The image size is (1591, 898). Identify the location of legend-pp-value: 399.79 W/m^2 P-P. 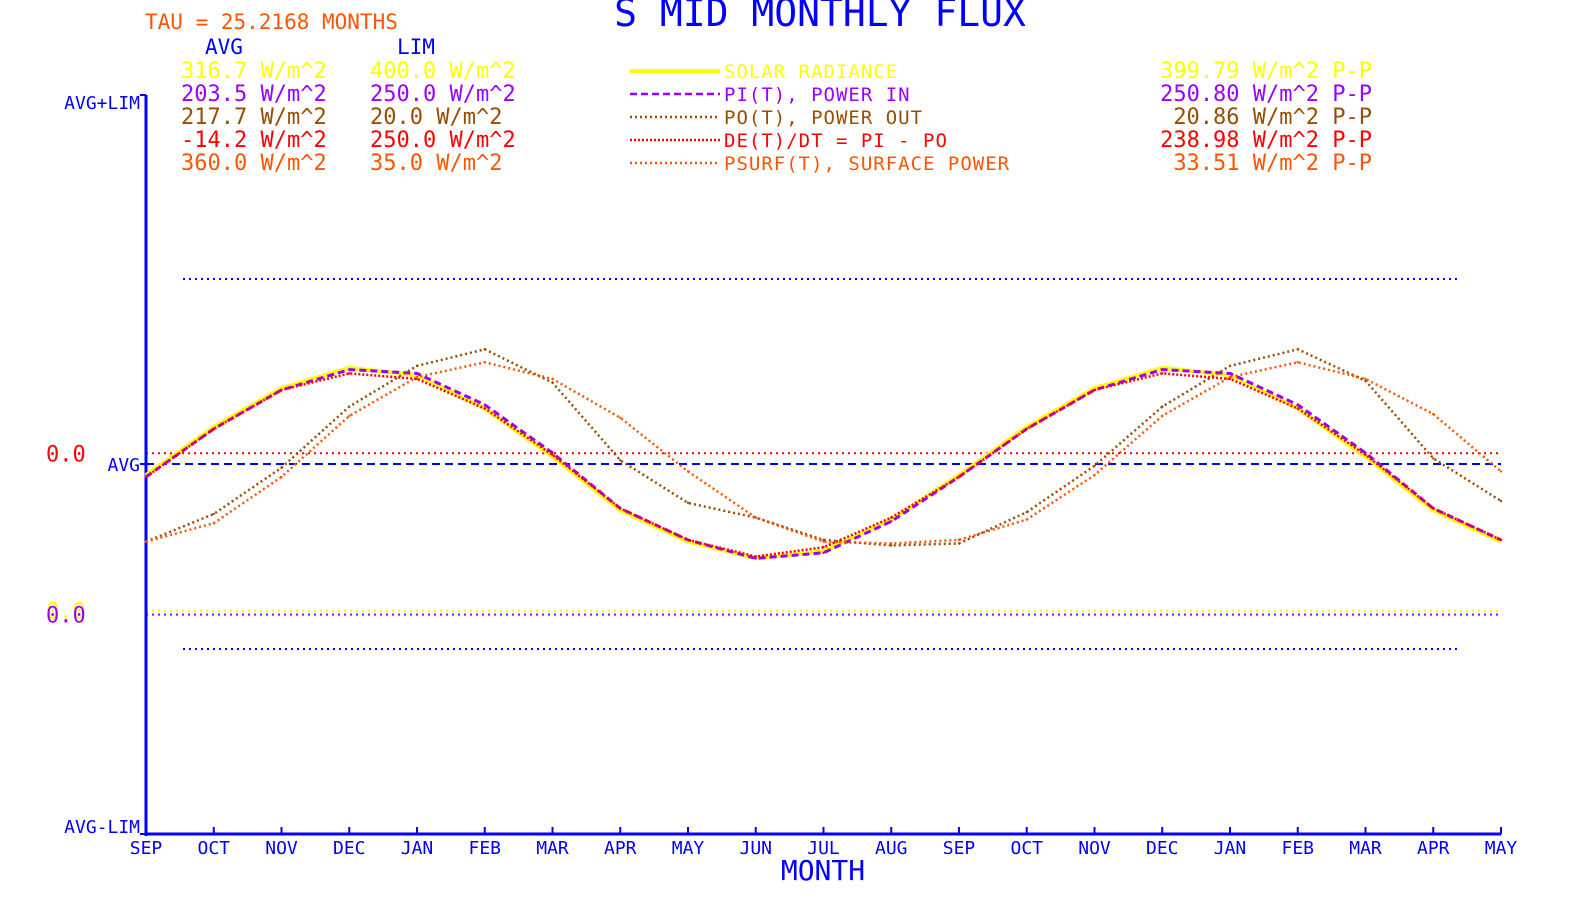
(1266, 71).